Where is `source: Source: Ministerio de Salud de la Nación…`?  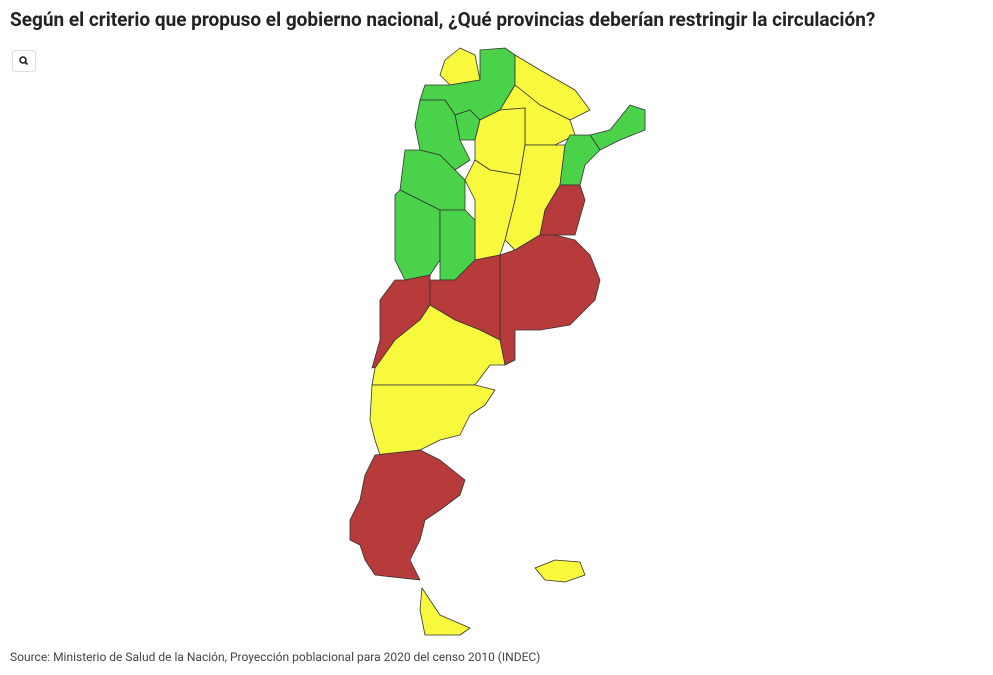 source: Source: Ministerio de Salud de la Nación… is located at coordinates (275, 657).